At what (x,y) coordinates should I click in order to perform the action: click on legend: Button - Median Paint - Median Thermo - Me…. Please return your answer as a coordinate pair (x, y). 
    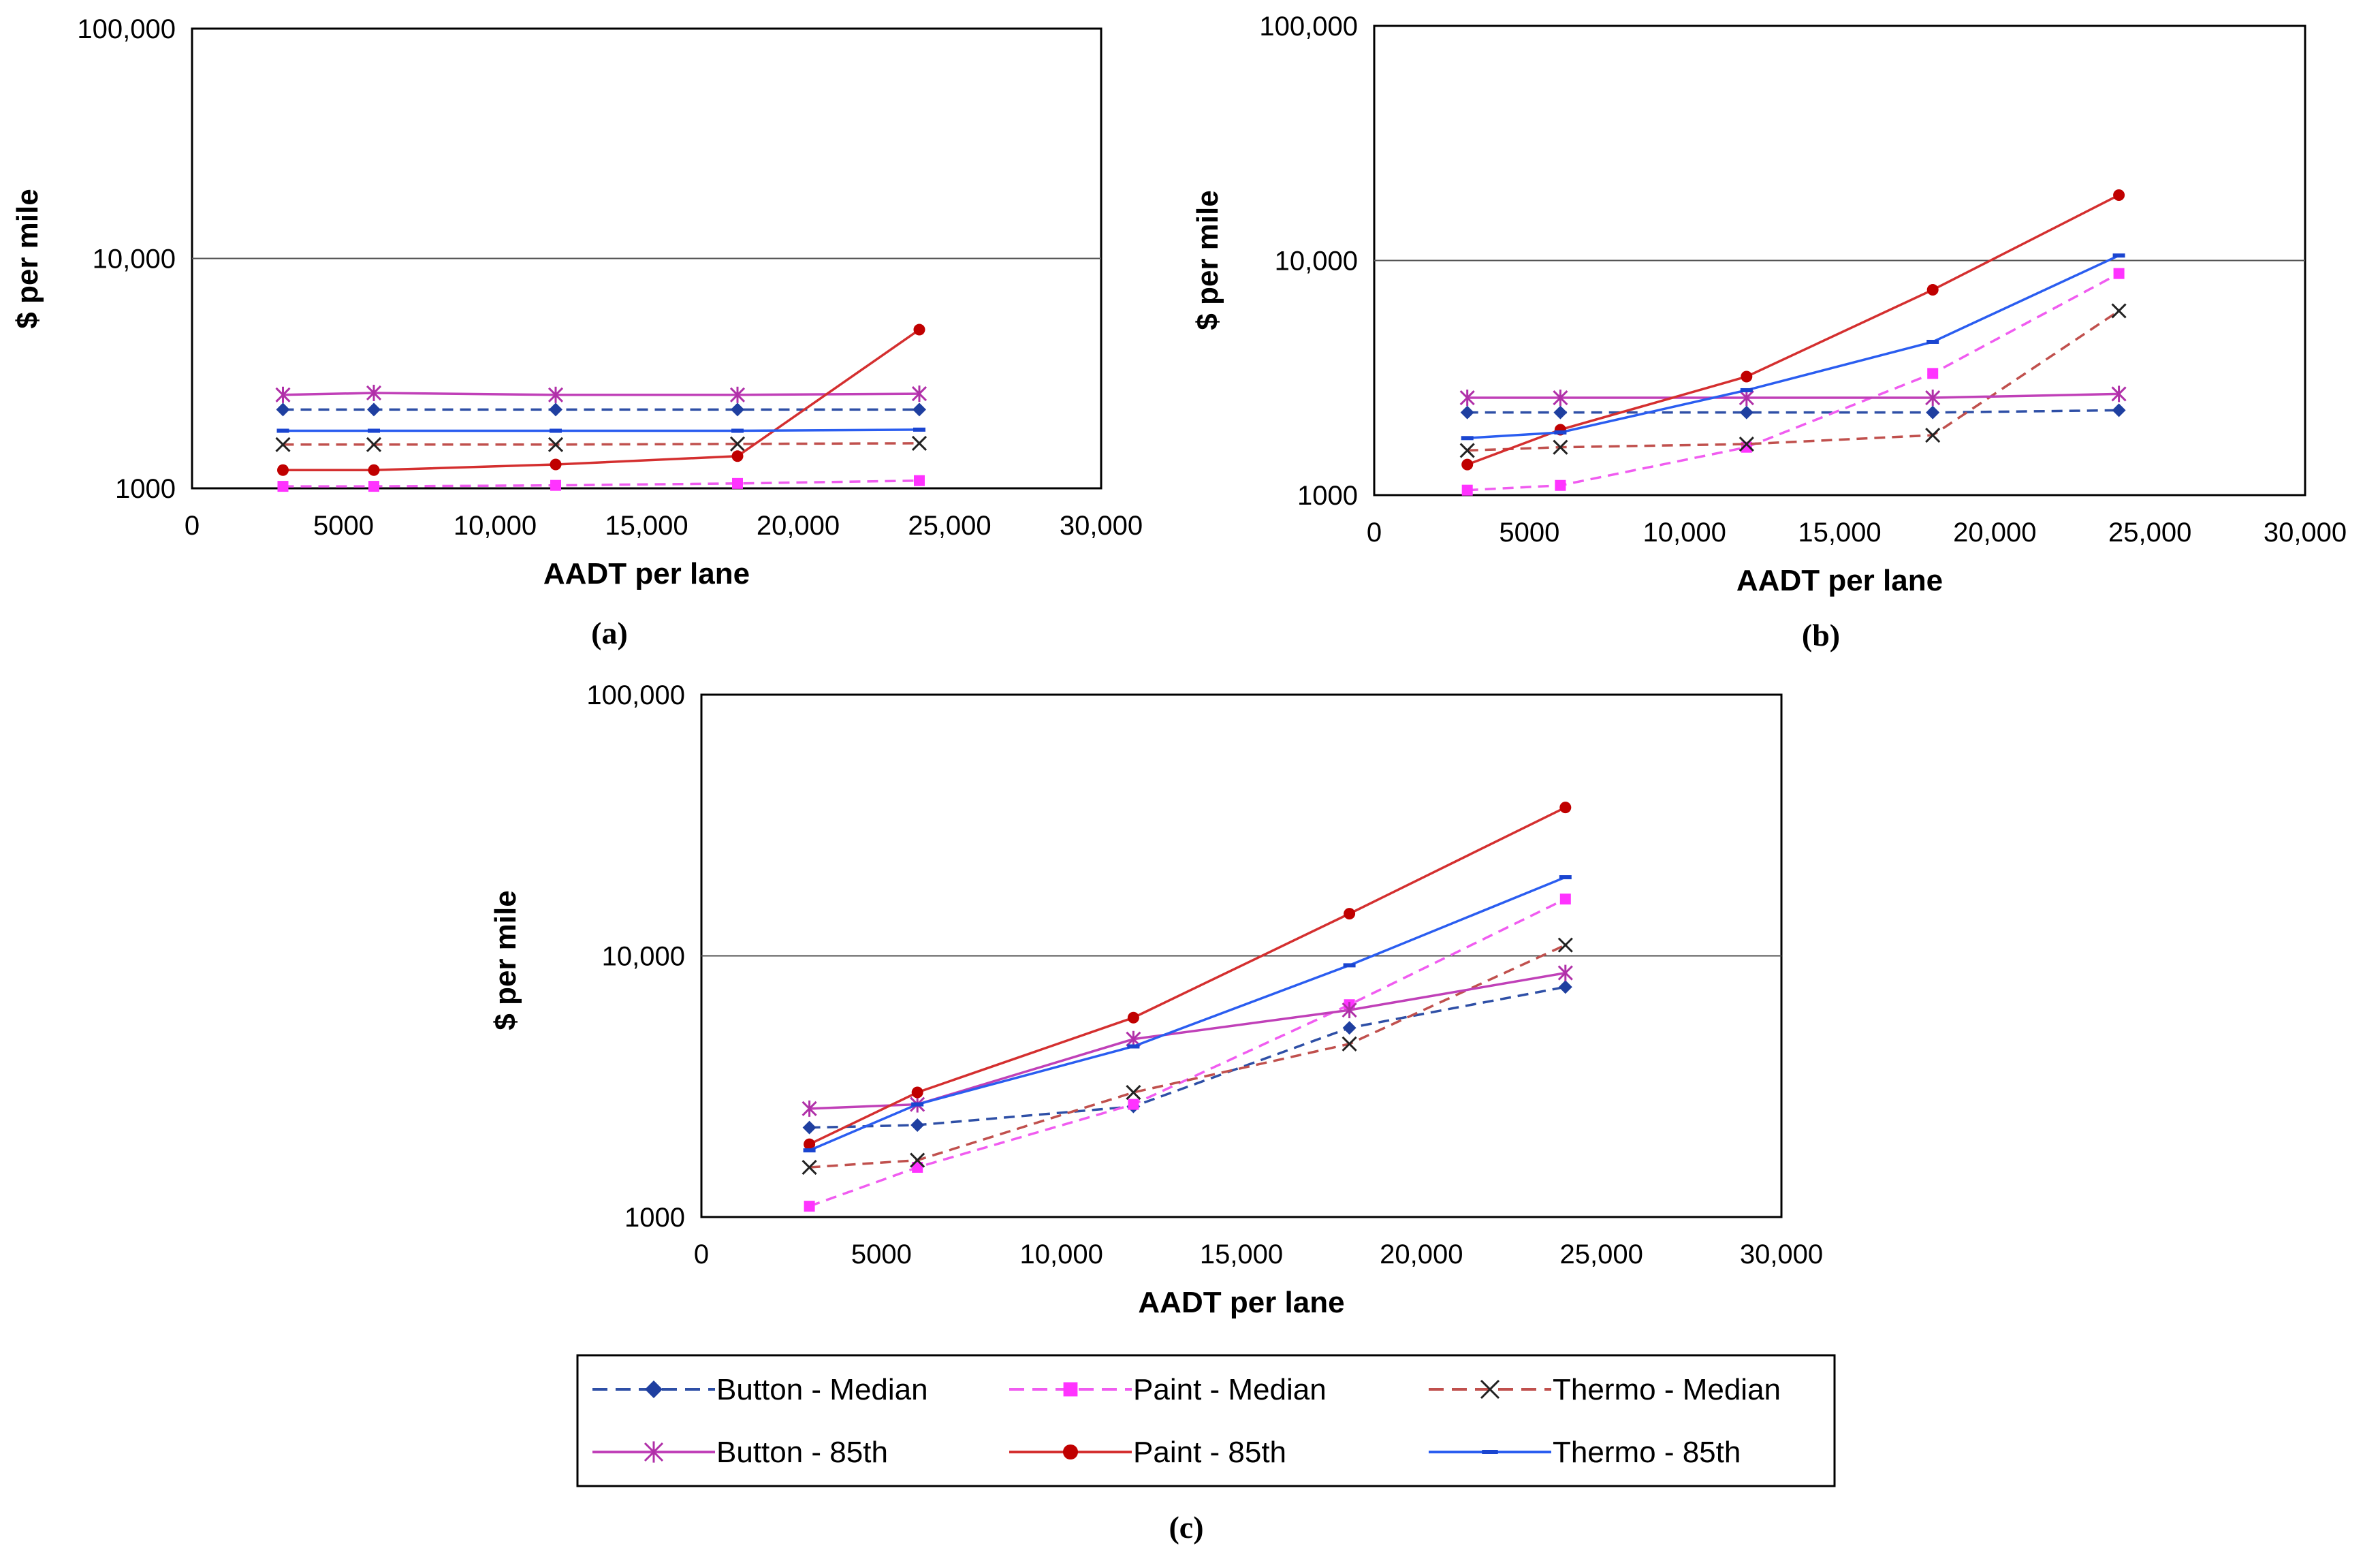
    Looking at the image, I should click on (1206, 1420).